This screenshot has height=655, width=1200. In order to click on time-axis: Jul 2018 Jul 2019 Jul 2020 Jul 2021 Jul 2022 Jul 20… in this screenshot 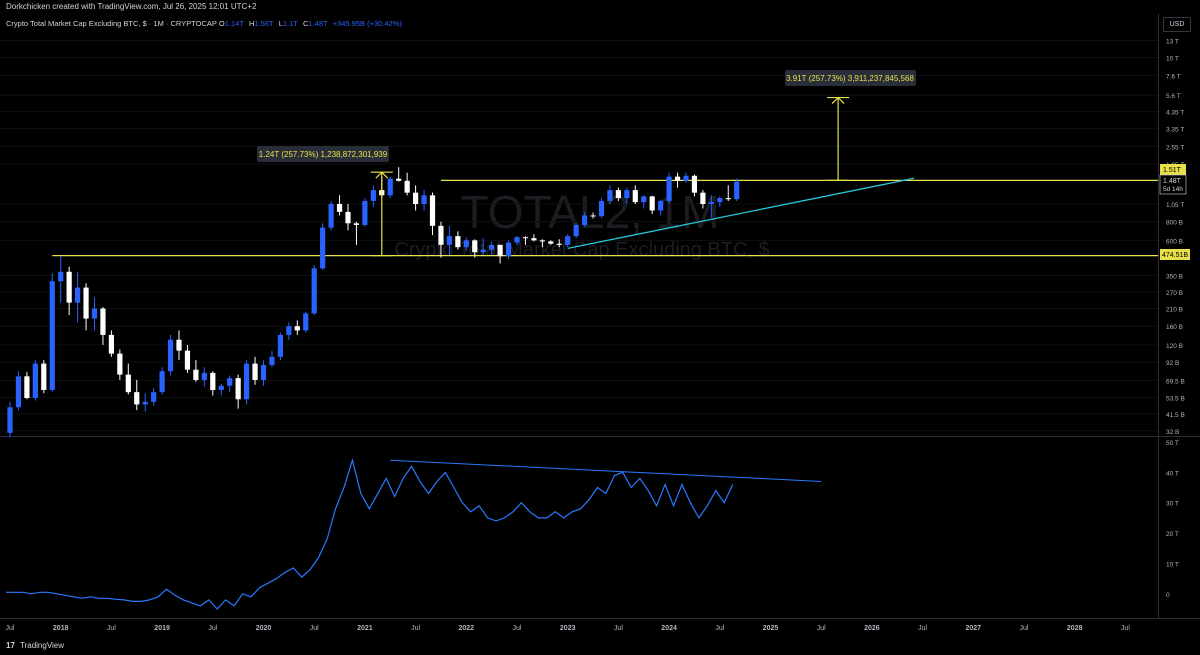, I will do `click(568, 628)`.